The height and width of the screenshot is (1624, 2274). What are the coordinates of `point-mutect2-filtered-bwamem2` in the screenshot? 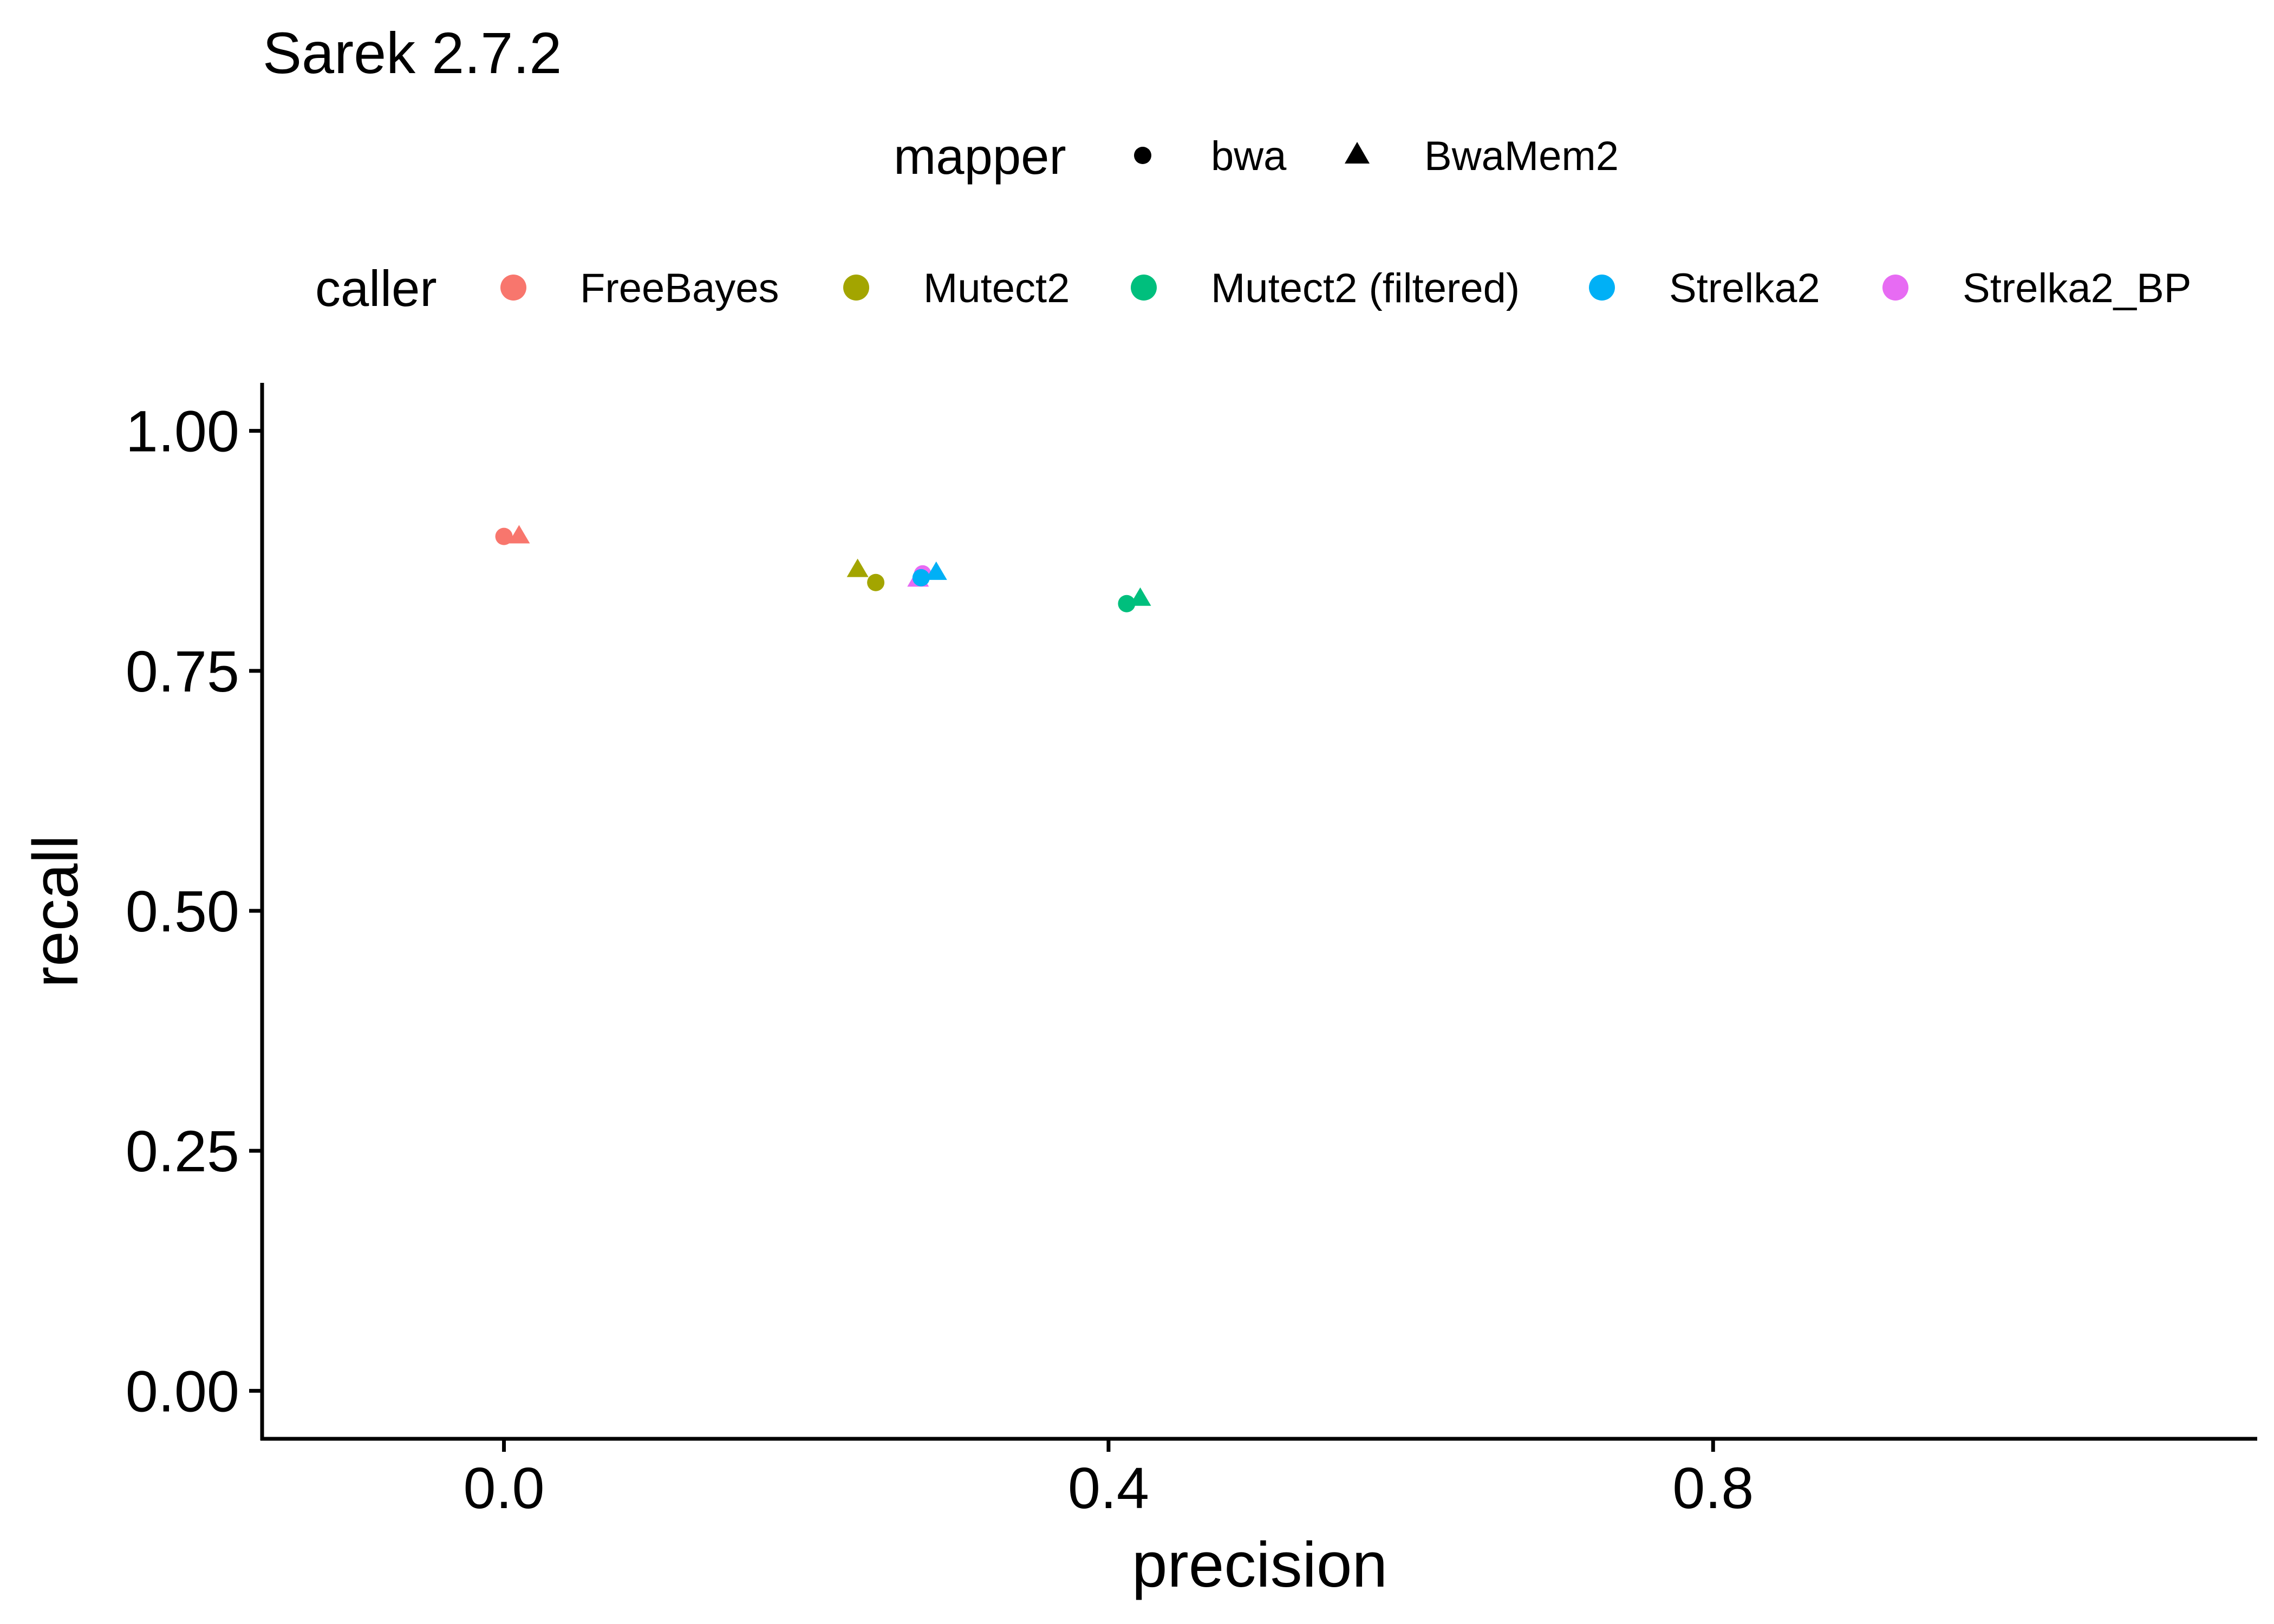 It's located at (1140, 596).